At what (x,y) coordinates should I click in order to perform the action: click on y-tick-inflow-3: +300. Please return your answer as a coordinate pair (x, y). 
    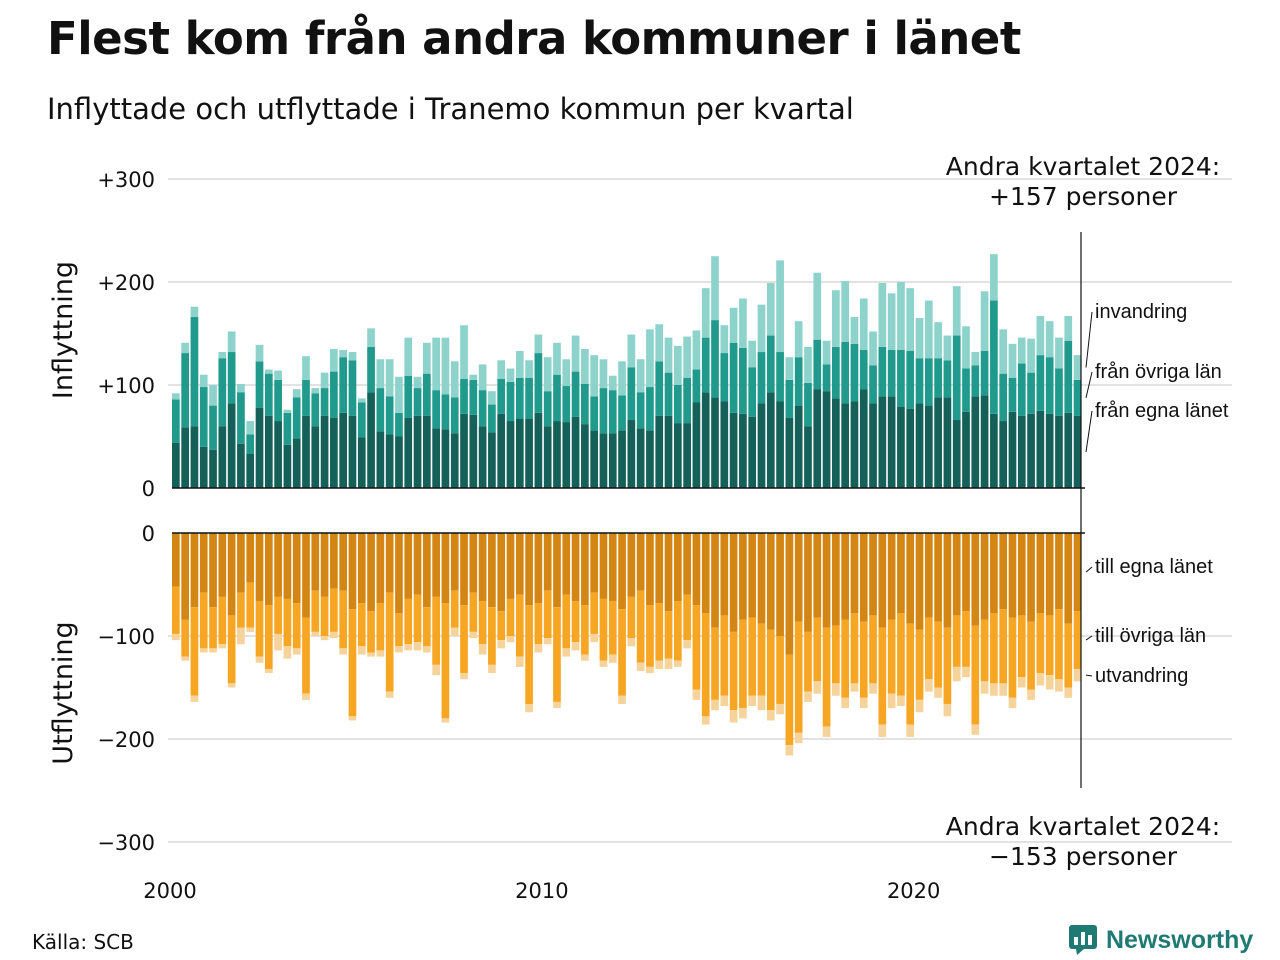
    Looking at the image, I should click on (126, 180).